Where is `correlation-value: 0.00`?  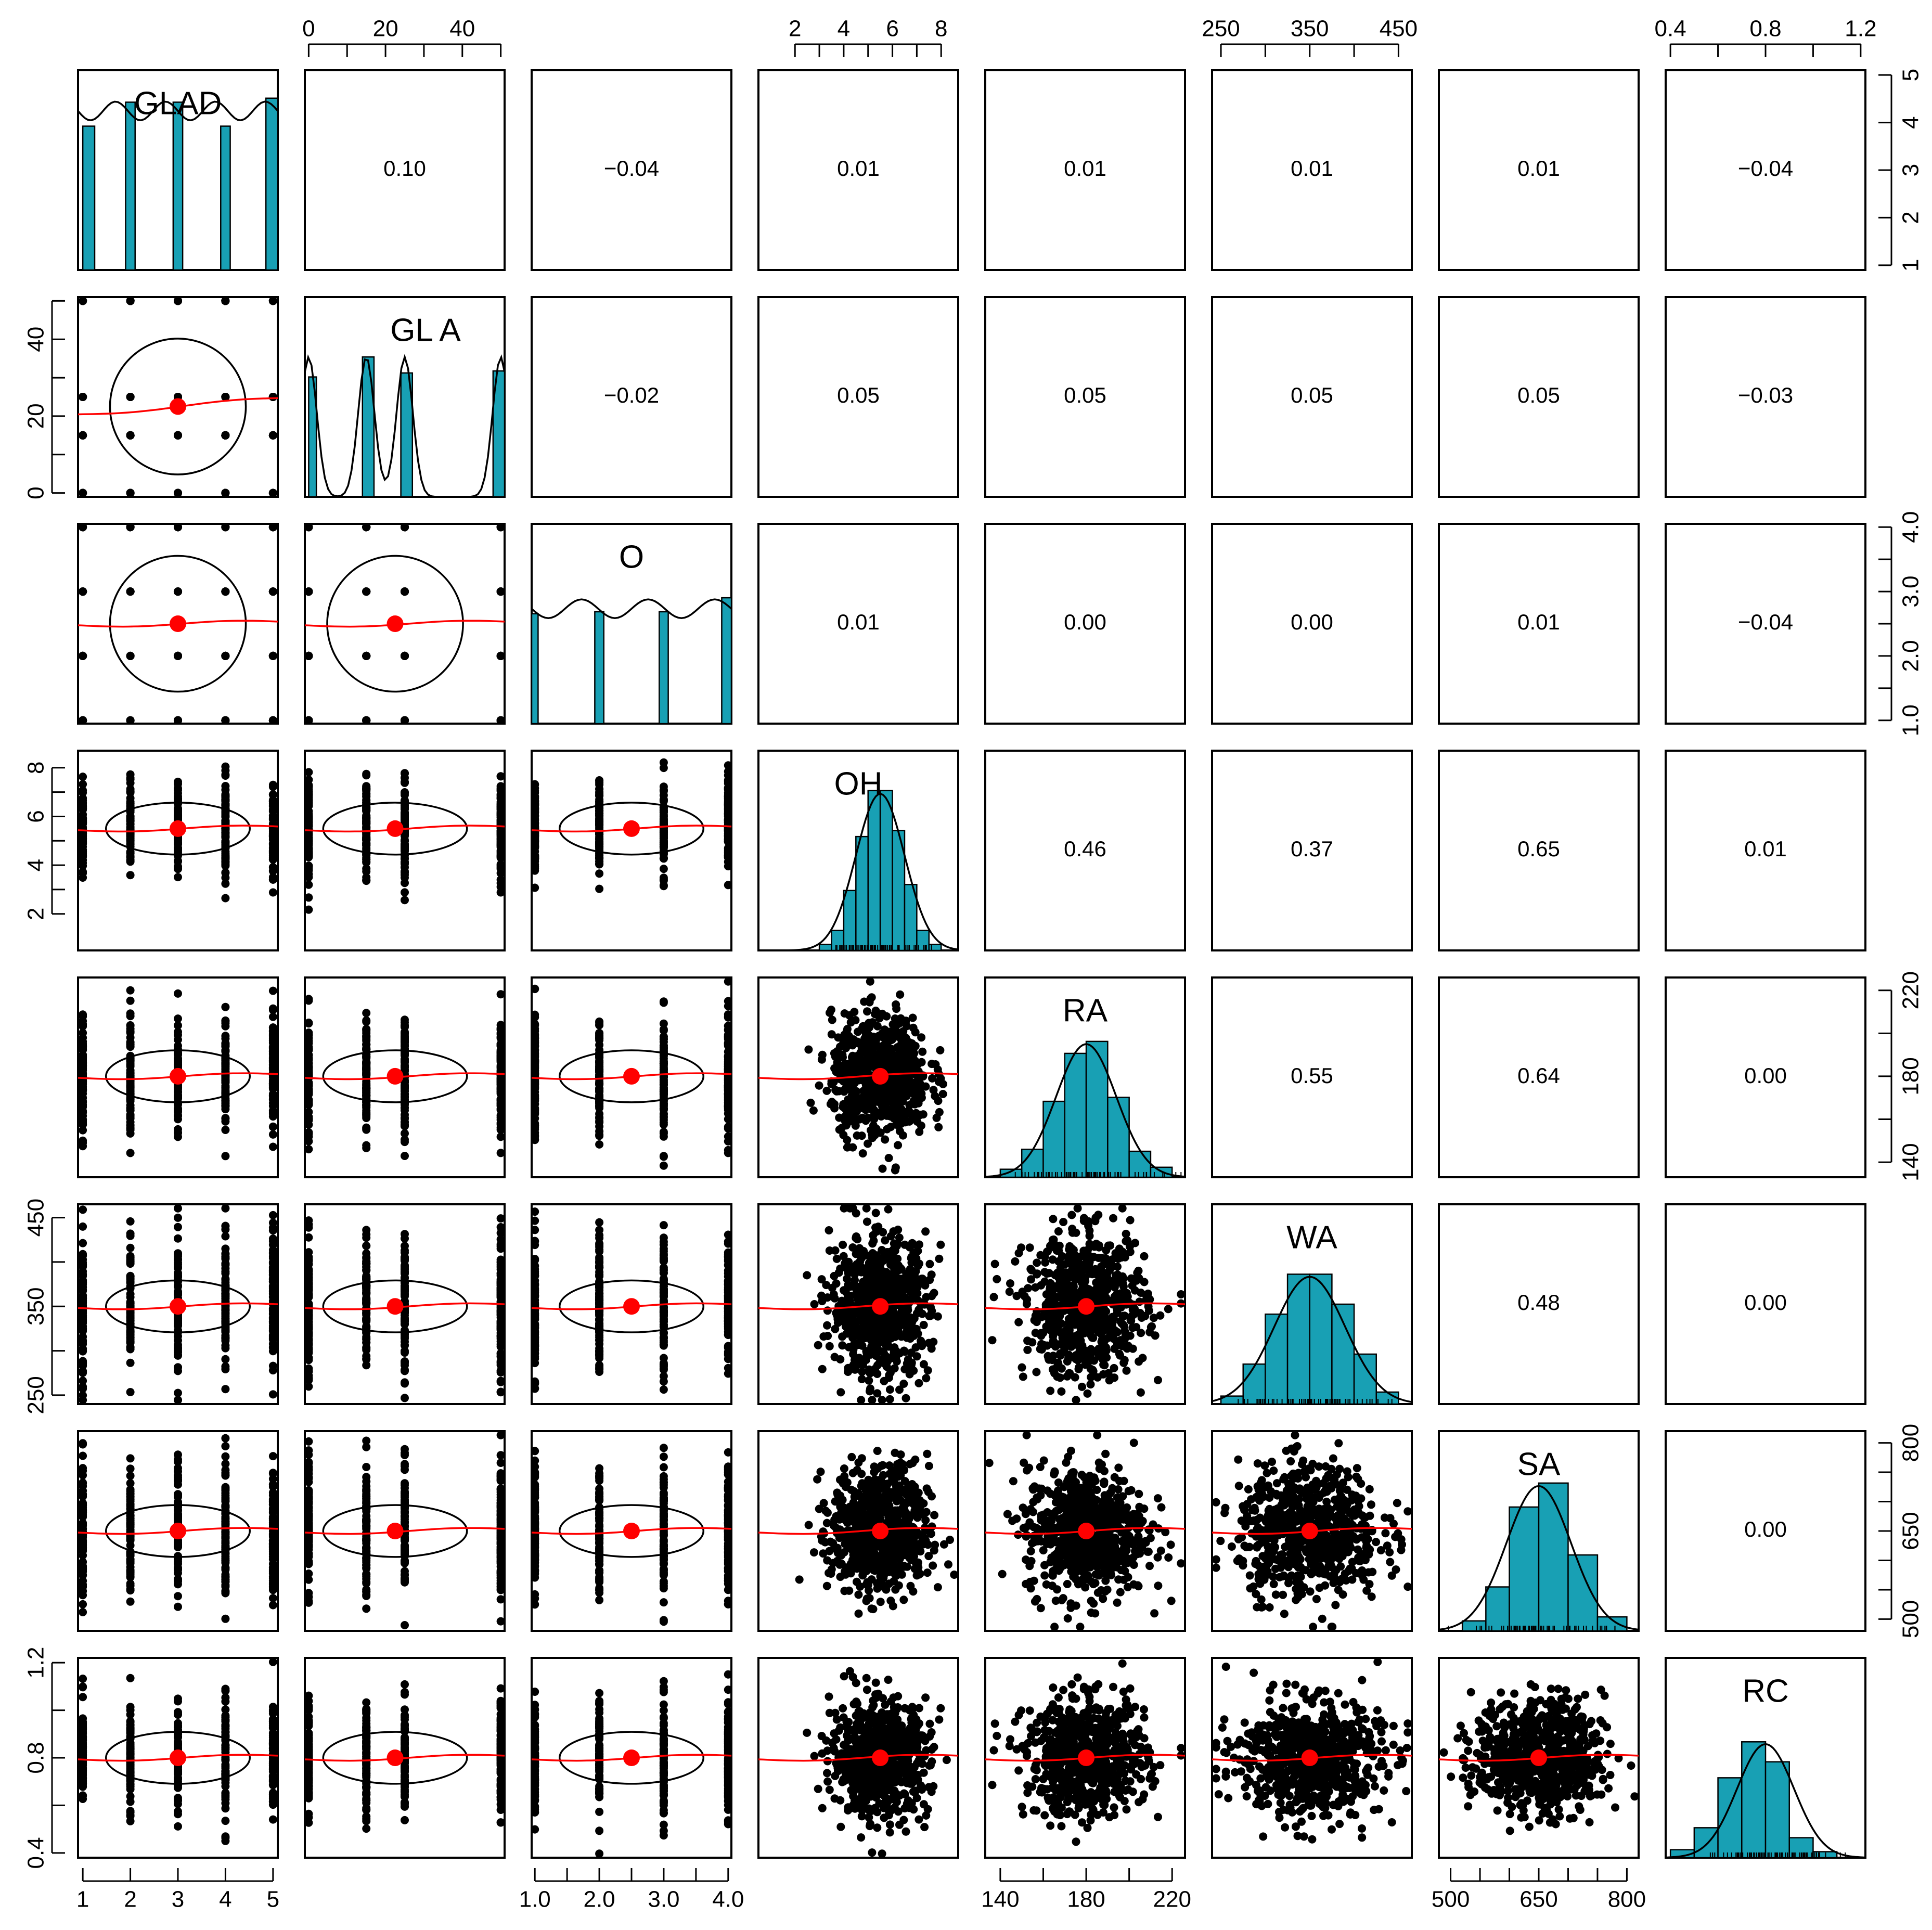 correlation-value: 0.00 is located at coordinates (1085, 622).